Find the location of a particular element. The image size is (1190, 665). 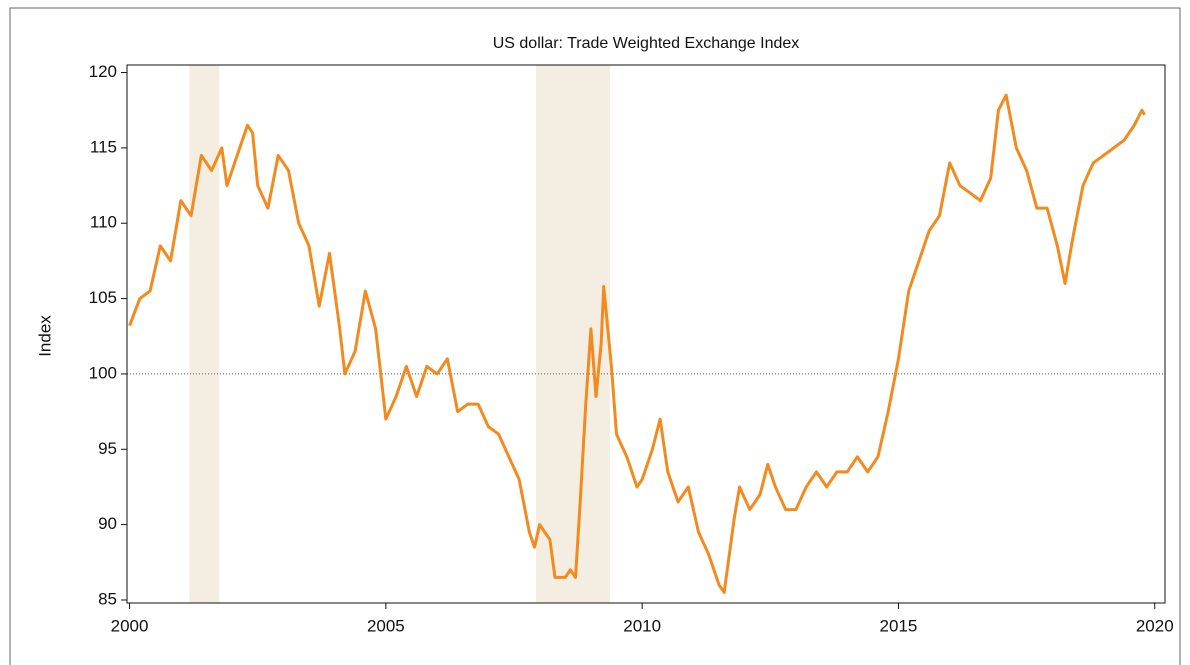

y-tick-label: 110 is located at coordinates (103, 222).